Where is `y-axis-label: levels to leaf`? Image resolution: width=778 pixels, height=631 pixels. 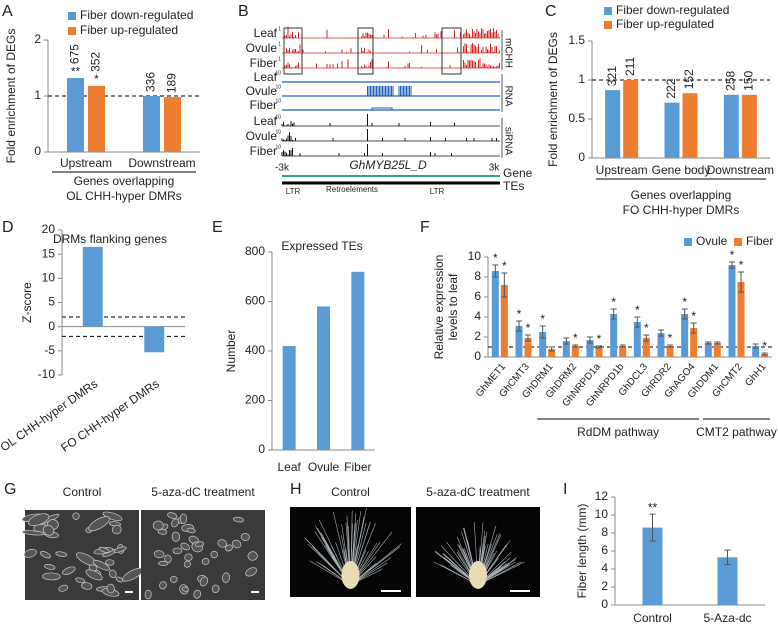 y-axis-label: levels to leaf is located at coordinates (453, 306).